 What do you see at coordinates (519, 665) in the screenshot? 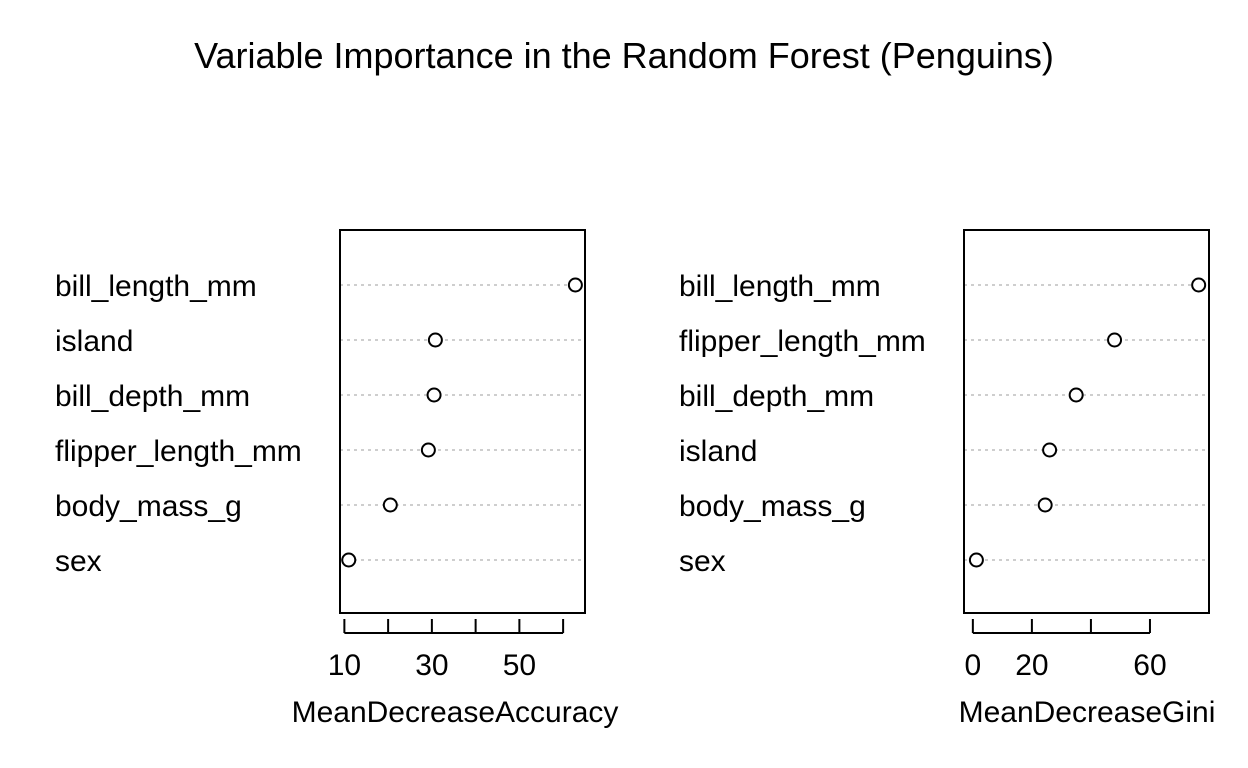
I see `x-tick-label: 50` at bounding box center [519, 665].